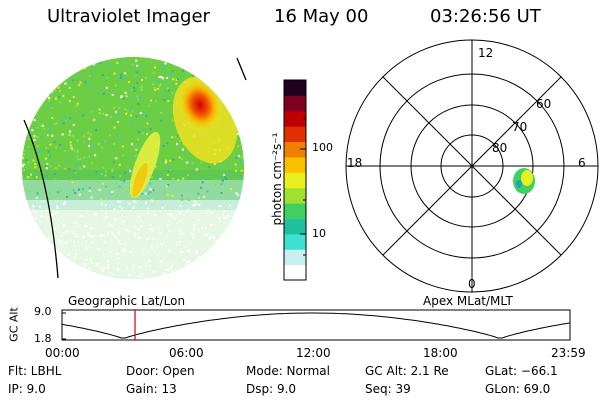 The height and width of the screenshot is (400, 600). What do you see at coordinates (319, 233) in the screenshot?
I see `colorbar-tick-10: 10` at bounding box center [319, 233].